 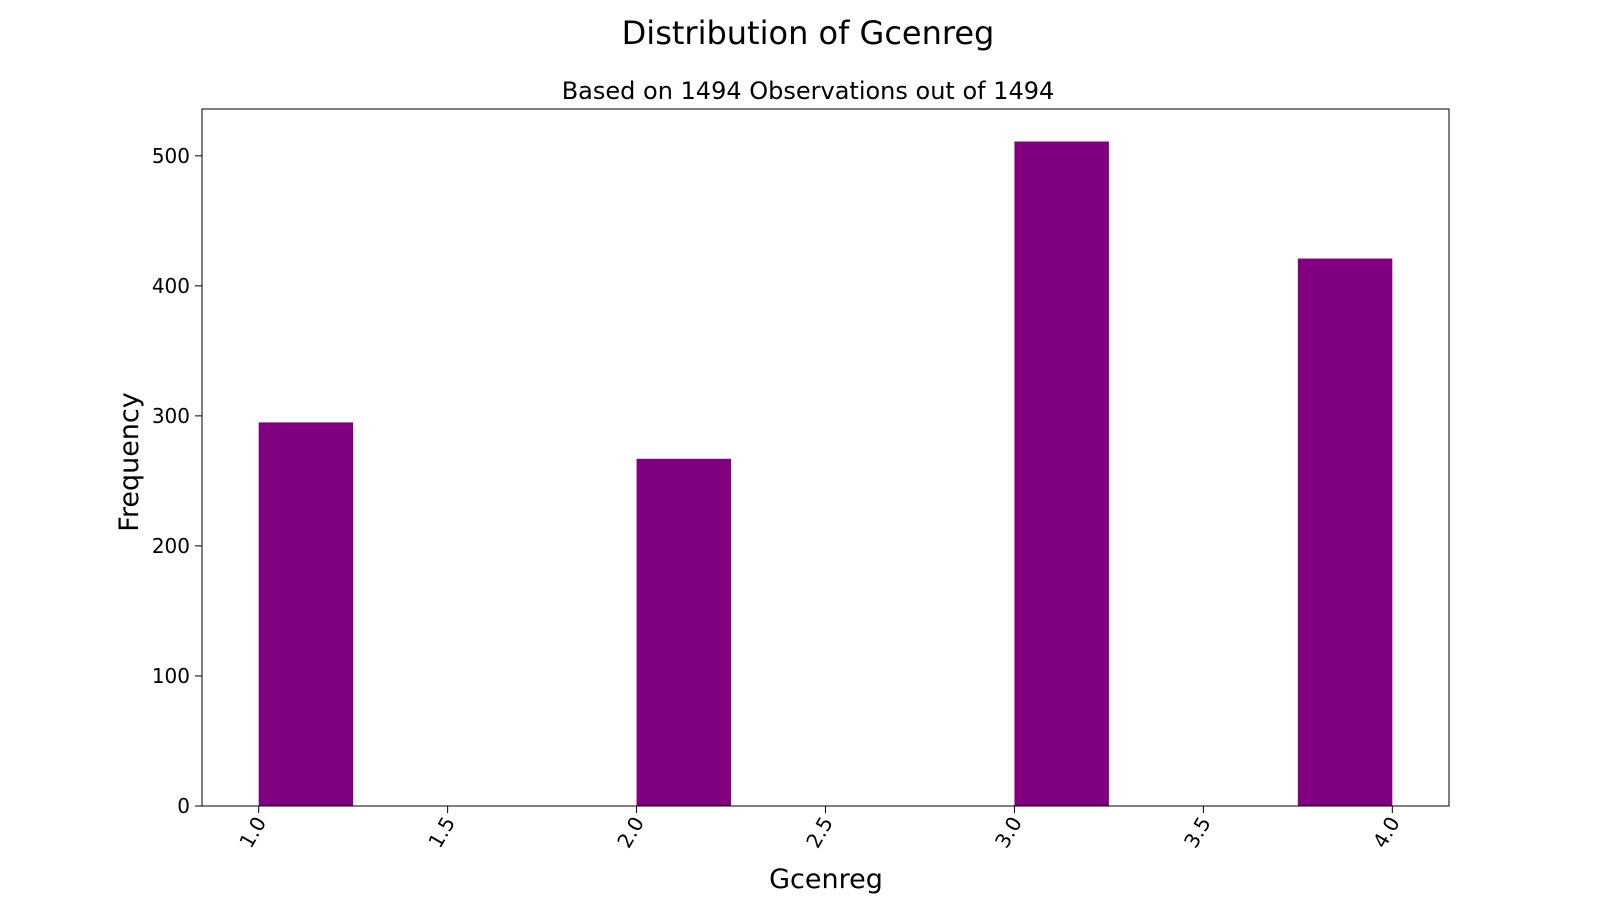 What do you see at coordinates (252, 833) in the screenshot?
I see `x-tick-label: 1.0` at bounding box center [252, 833].